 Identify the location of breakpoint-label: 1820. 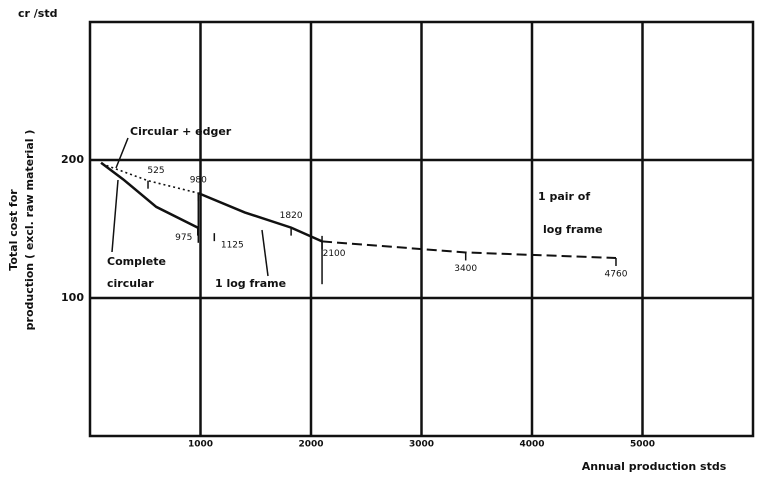
(291, 216).